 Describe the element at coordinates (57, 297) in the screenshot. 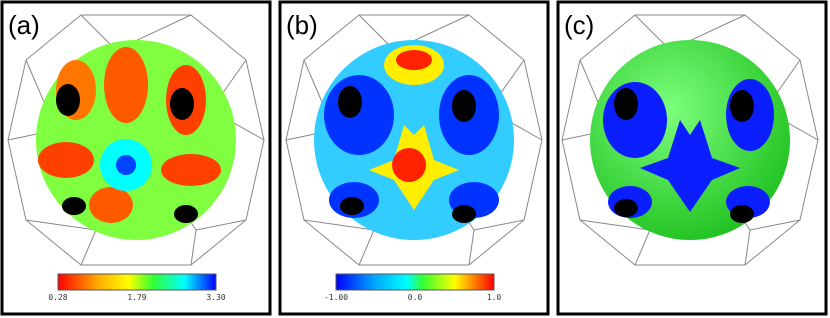

I see `colorbar-tick: 0.28` at that location.